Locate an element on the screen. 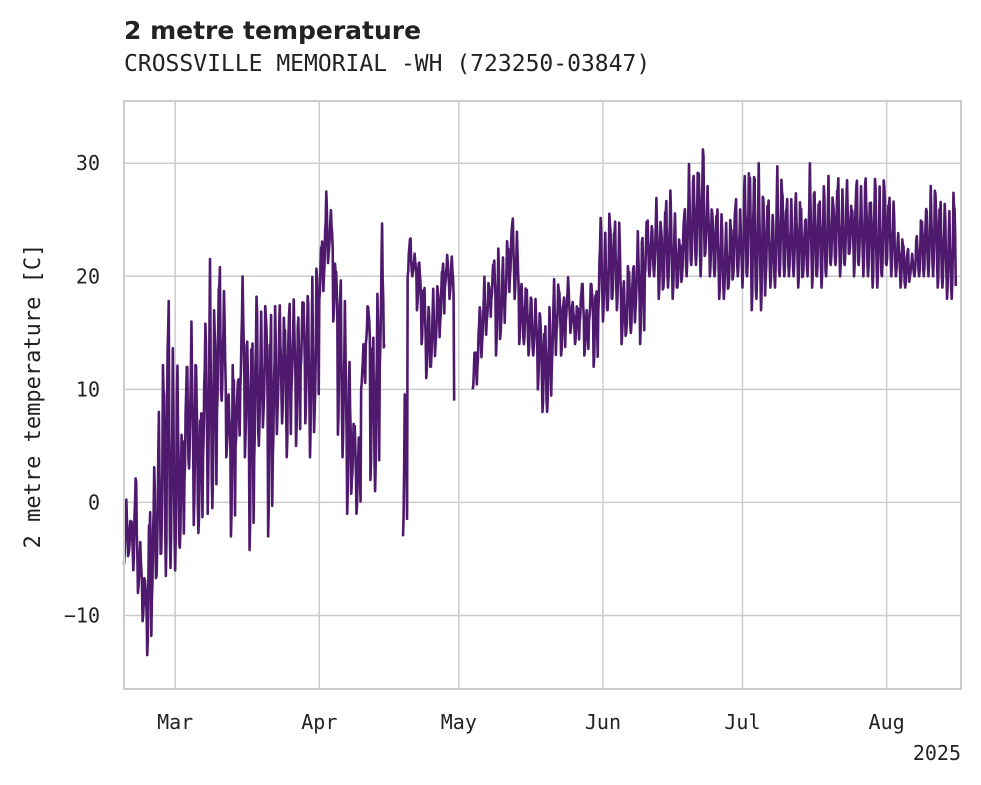 The width and height of the screenshot is (981, 785). x-tick-label: Jun is located at coordinates (603, 722).